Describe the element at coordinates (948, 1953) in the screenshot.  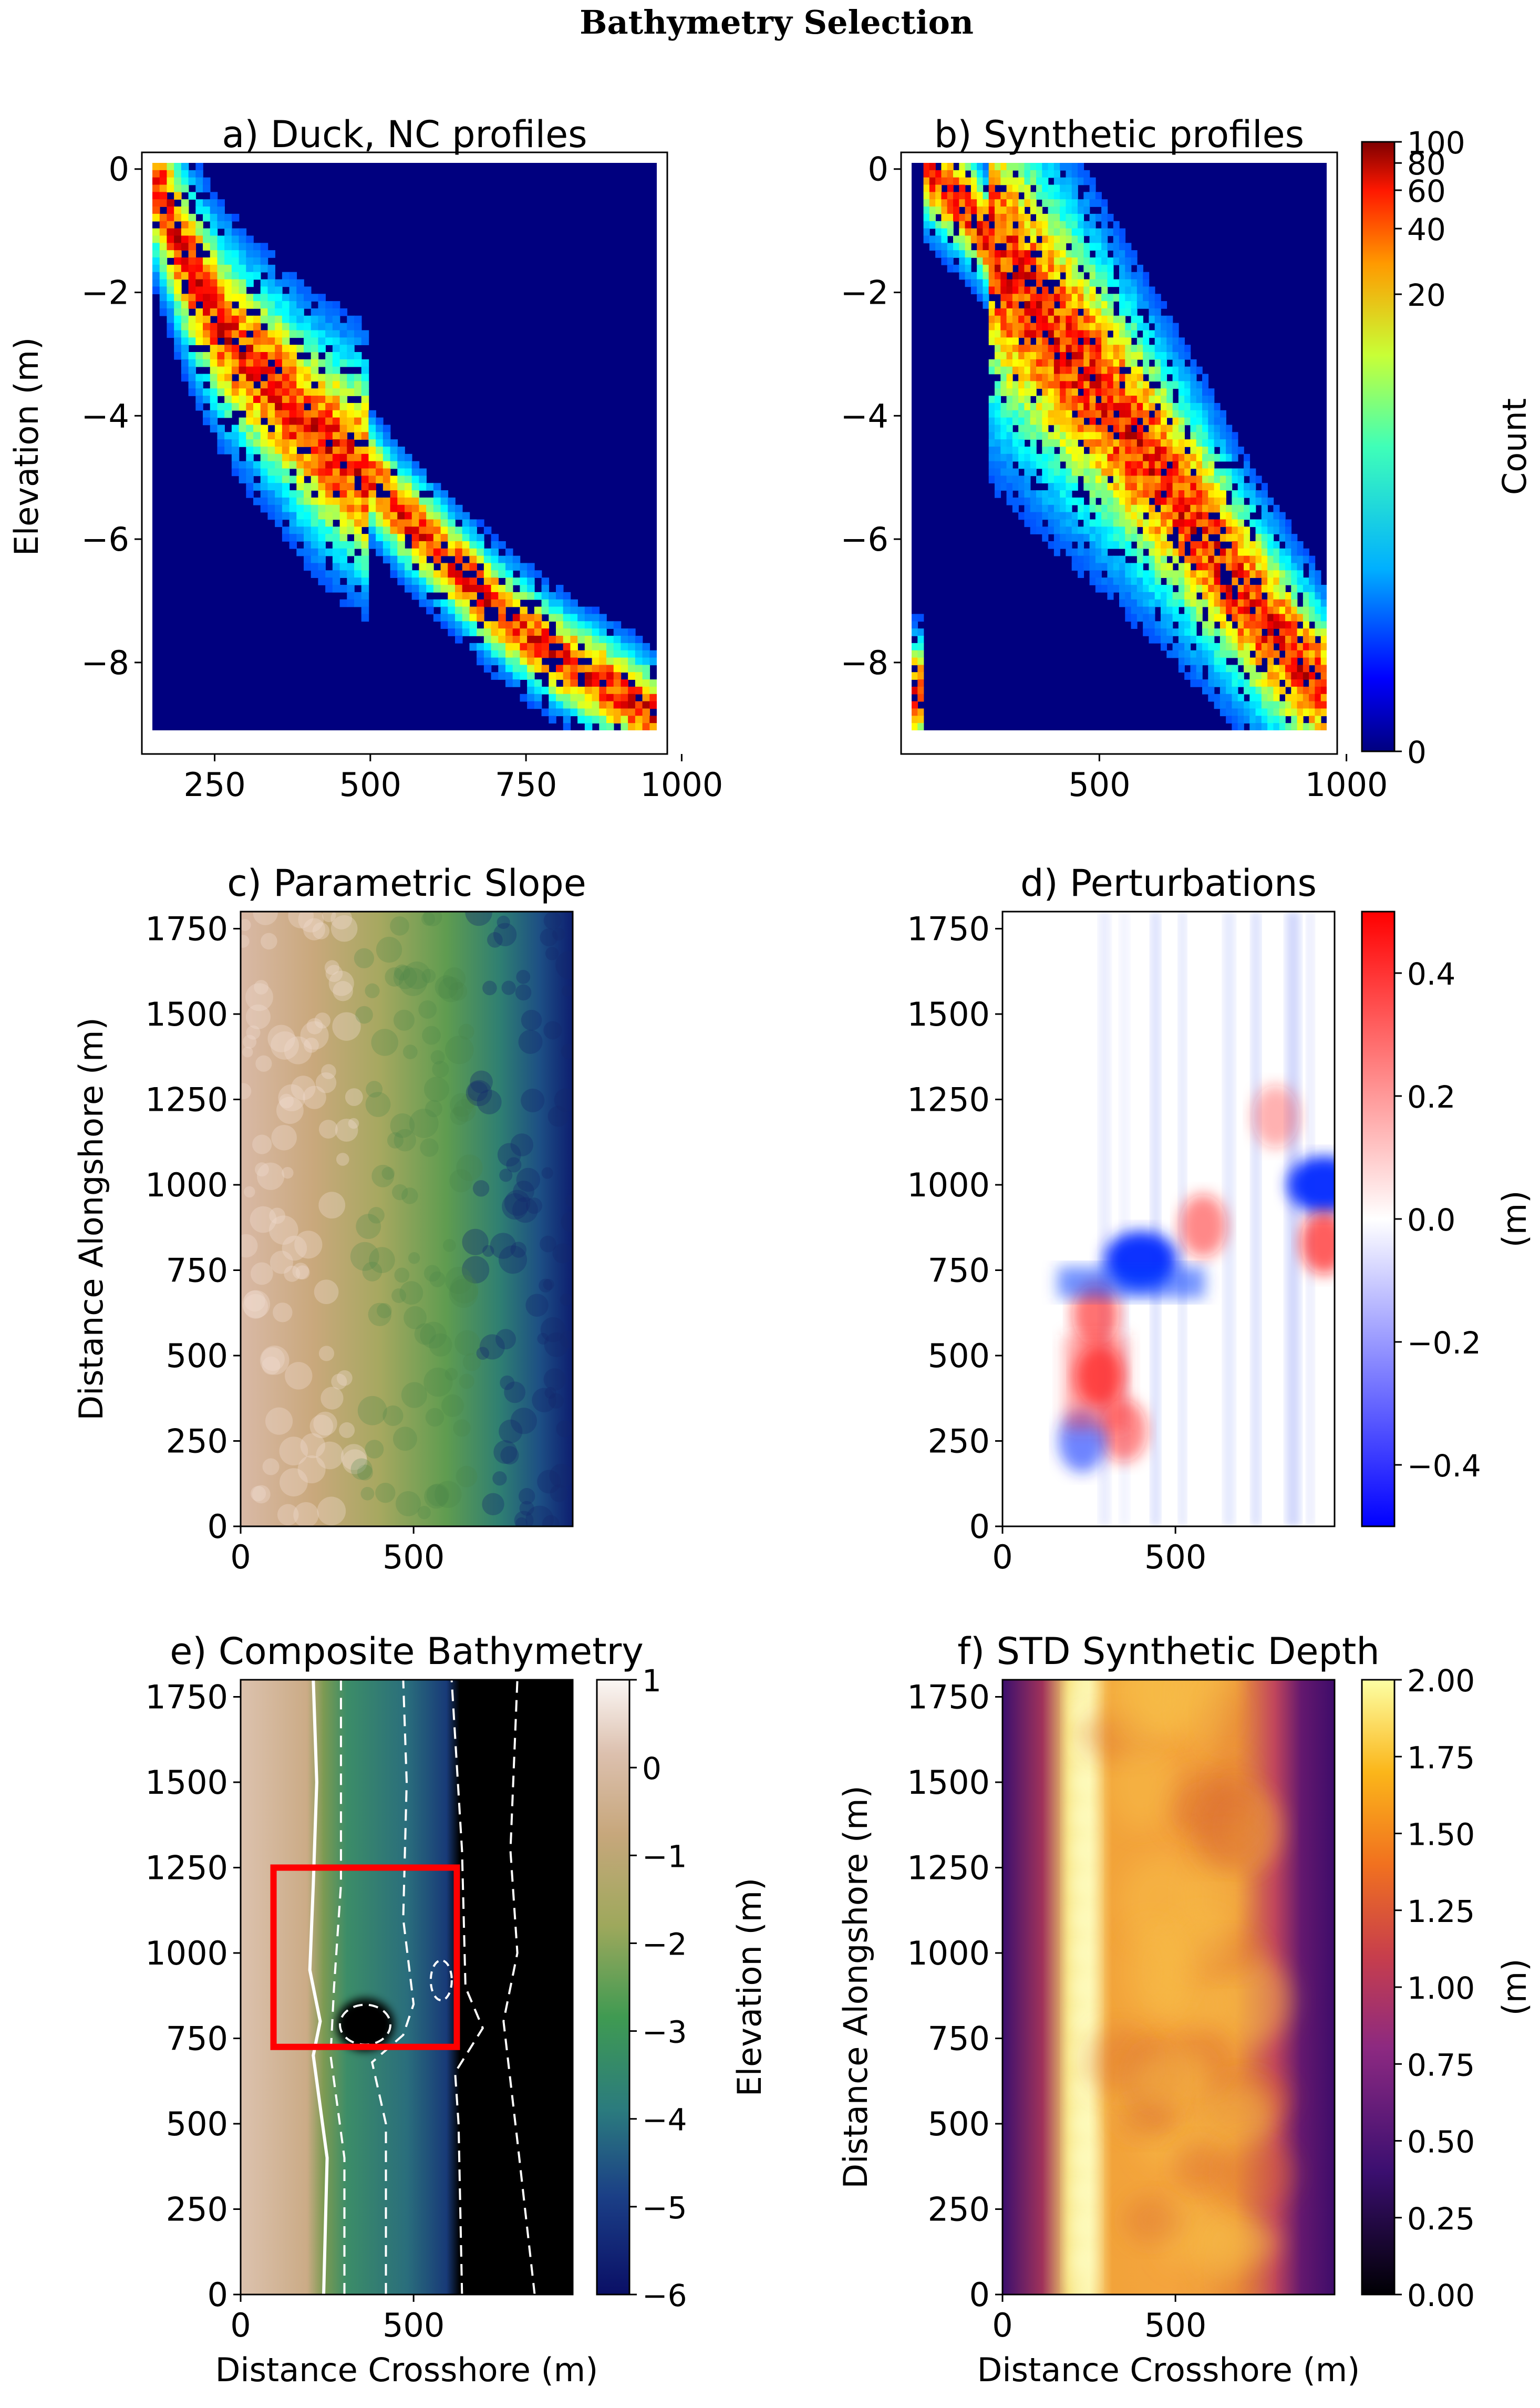
I see `y-tick-label: 1000` at that location.